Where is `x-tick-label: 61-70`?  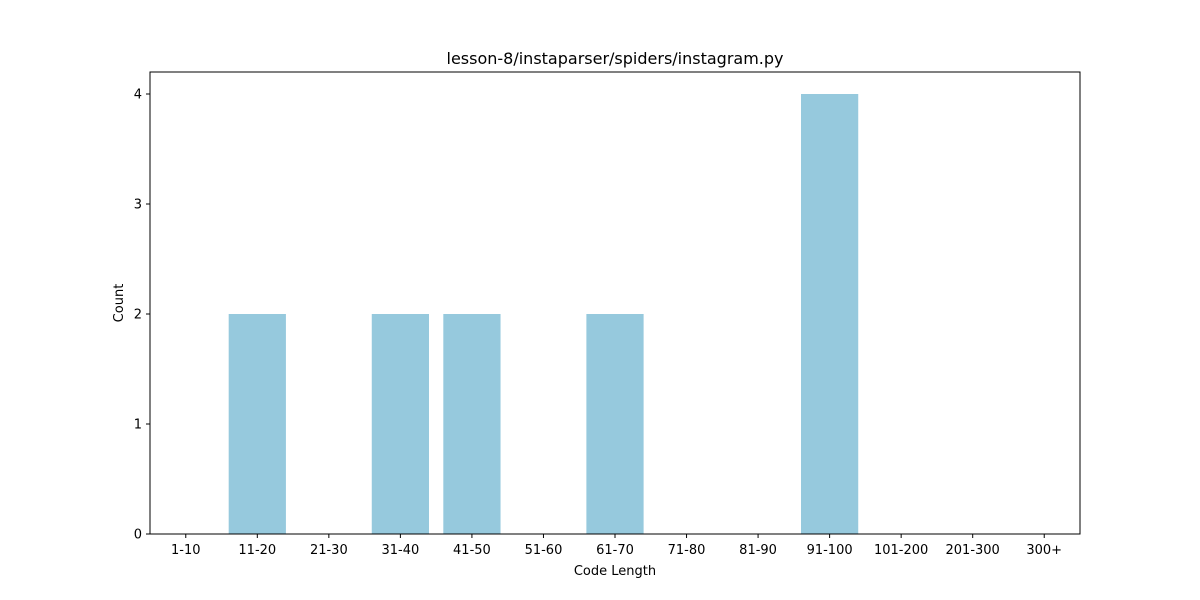 x-tick-label: 61-70 is located at coordinates (615, 550).